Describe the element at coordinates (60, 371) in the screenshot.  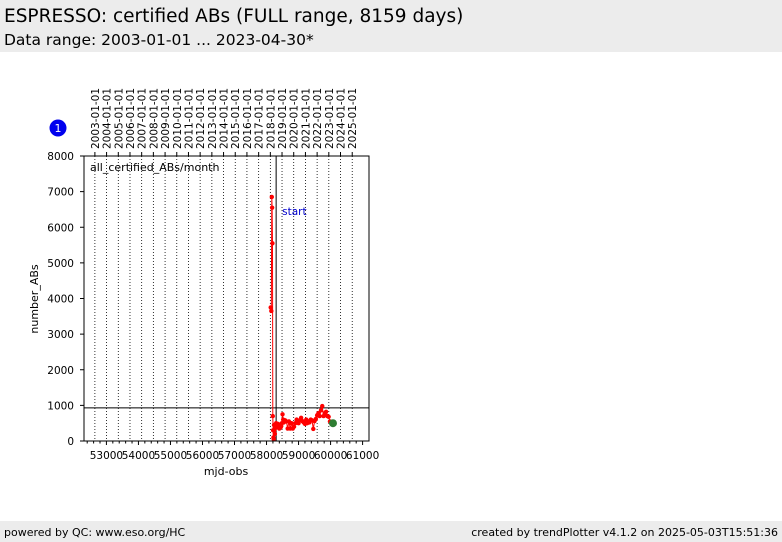
I see `y-axis-tick-label: 2000` at that location.